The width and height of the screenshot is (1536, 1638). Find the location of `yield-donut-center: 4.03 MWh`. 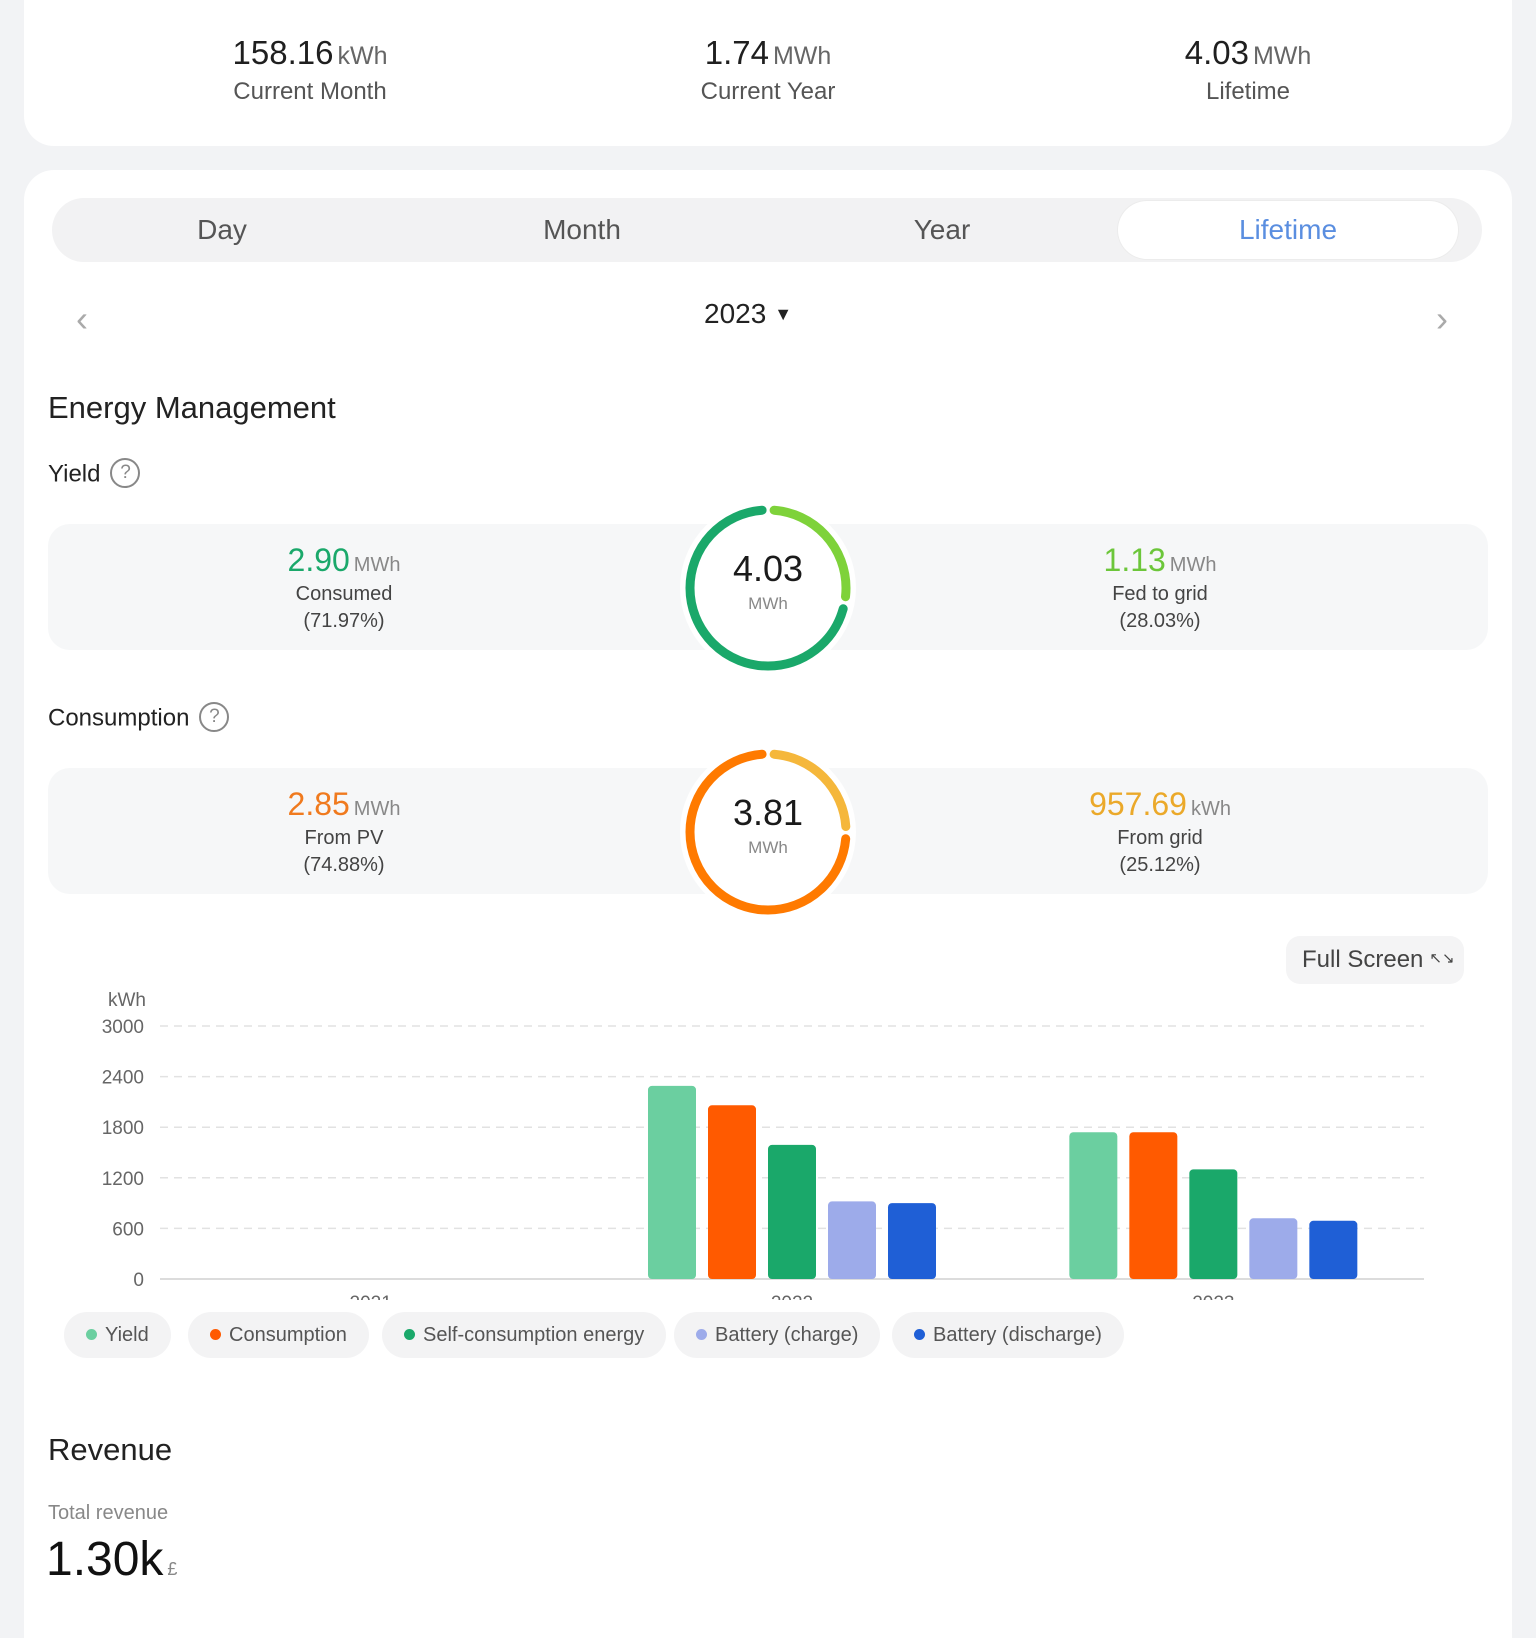

yield-donut-center: 4.03 MWh is located at coordinates (768, 581).